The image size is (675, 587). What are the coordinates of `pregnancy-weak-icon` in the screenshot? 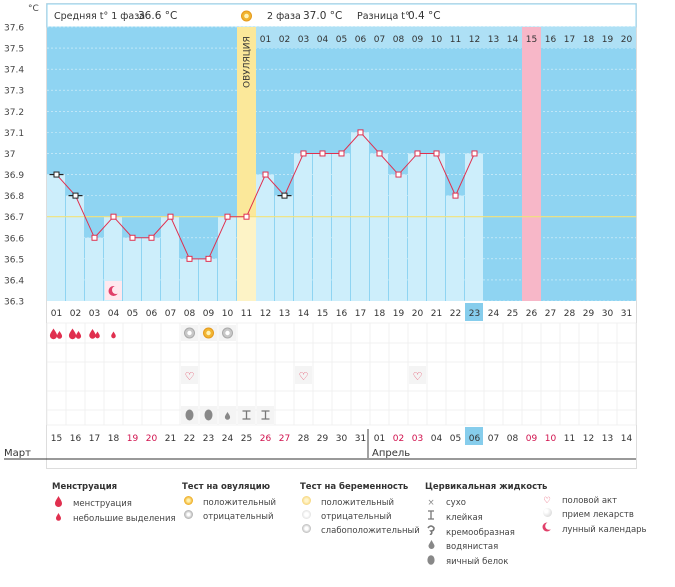 It's located at (306, 531).